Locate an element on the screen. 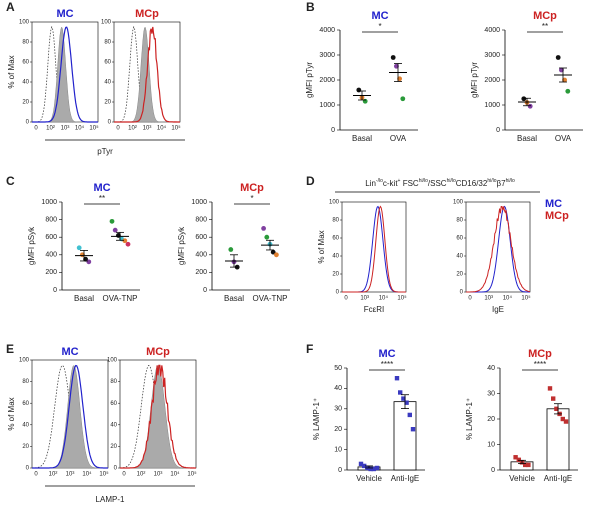 The width and height of the screenshot is (600, 516). y-tick-label: 600 is located at coordinates (51, 237).